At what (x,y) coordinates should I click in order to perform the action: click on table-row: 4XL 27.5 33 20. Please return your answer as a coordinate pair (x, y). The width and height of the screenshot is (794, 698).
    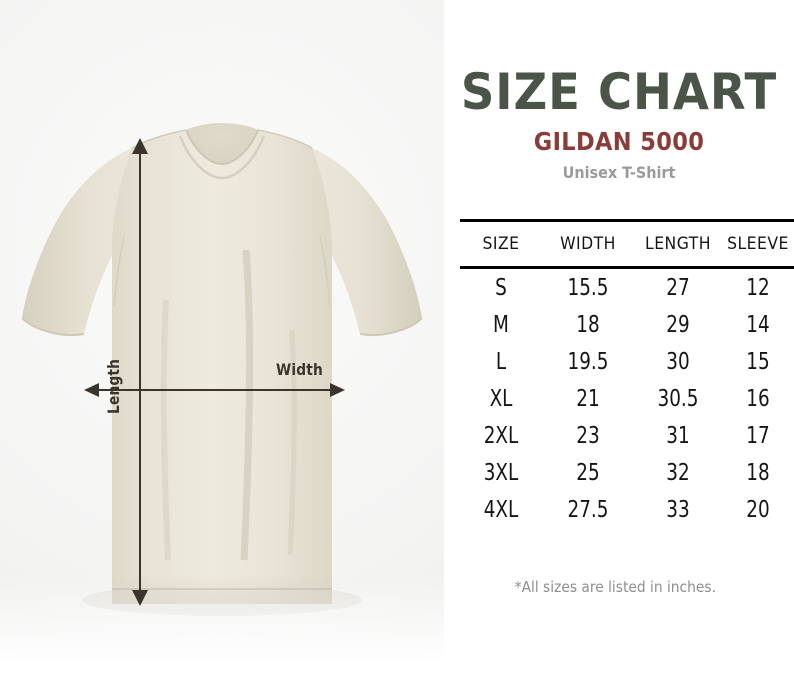
    Looking at the image, I should click on (627, 509).